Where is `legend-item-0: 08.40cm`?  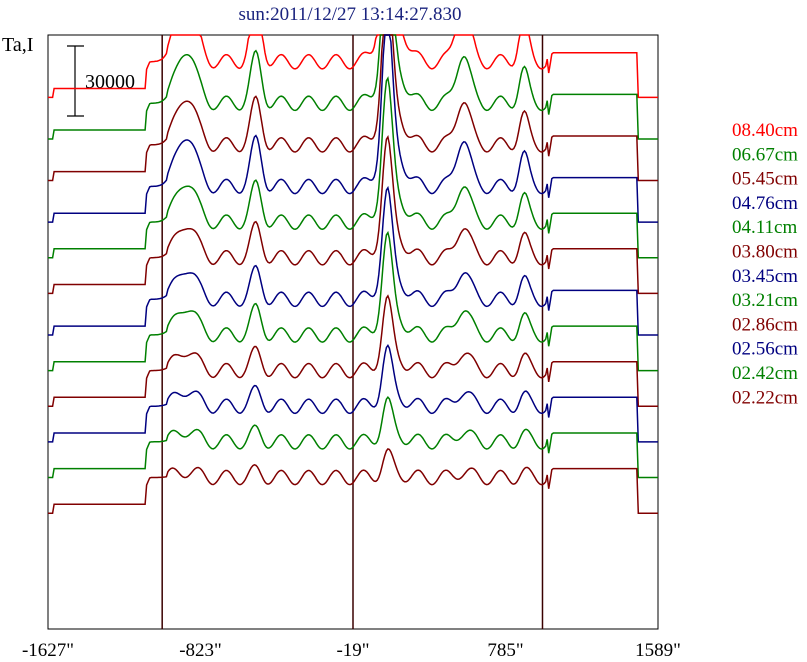
legend-item-0: 08.40cm is located at coordinates (765, 130).